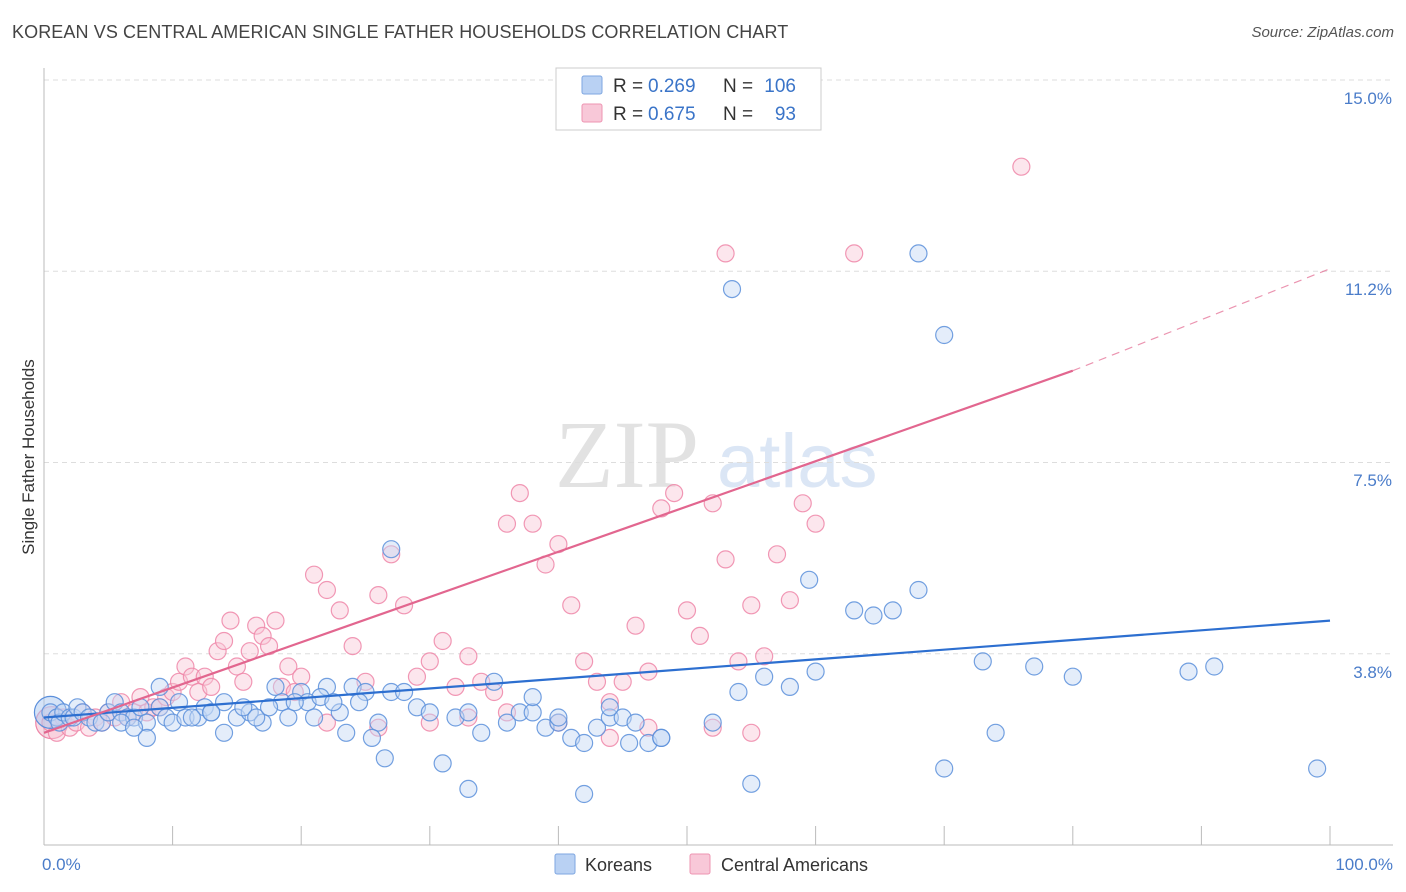 The width and height of the screenshot is (1406, 892). I want to click on legend-n-label-koreans: N =, so click(738, 86).